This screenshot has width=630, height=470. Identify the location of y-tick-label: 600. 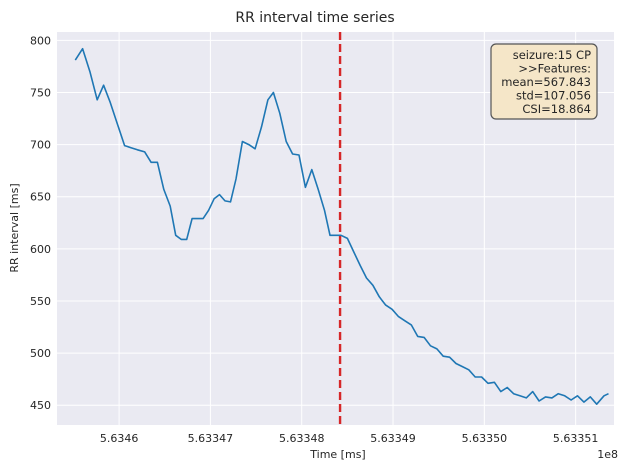
(40, 249).